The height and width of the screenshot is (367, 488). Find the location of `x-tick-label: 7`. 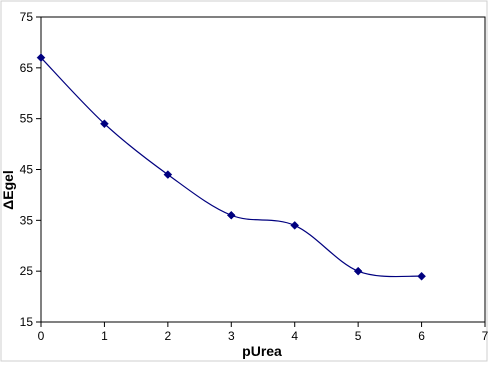

x-tick-label: 7 is located at coordinates (485, 336).